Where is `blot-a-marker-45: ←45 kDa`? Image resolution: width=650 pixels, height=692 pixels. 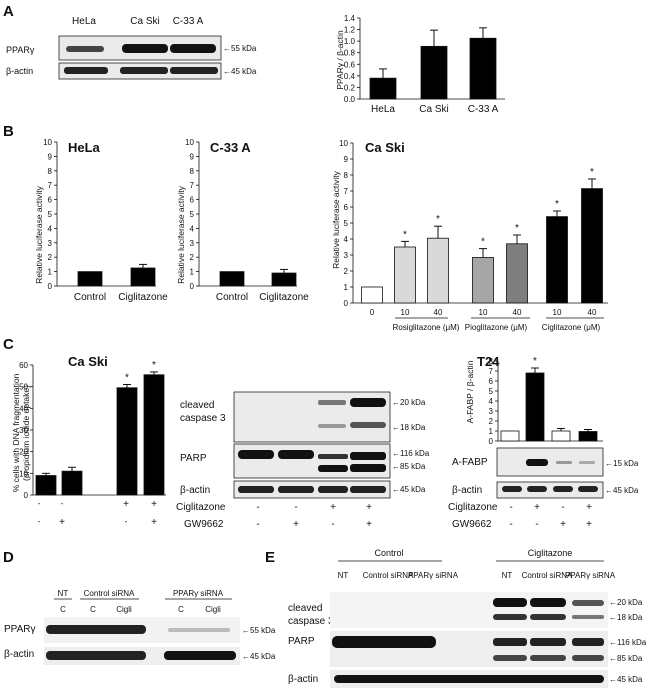 blot-a-marker-45: ←45 kDa is located at coordinates (240, 71).